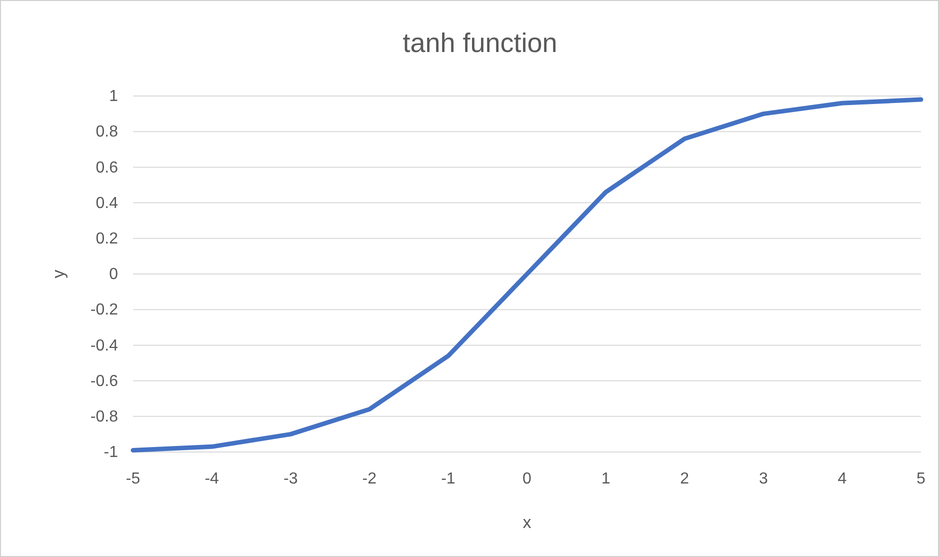 The image size is (939, 557). What do you see at coordinates (111, 453) in the screenshot?
I see `y-tick-label: -1` at bounding box center [111, 453].